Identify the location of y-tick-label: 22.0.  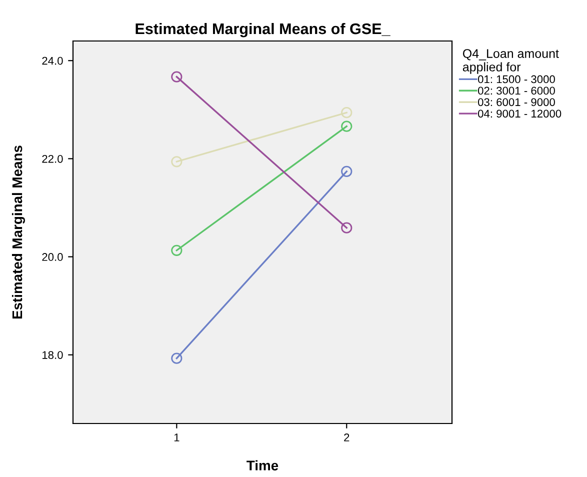
(52, 158).